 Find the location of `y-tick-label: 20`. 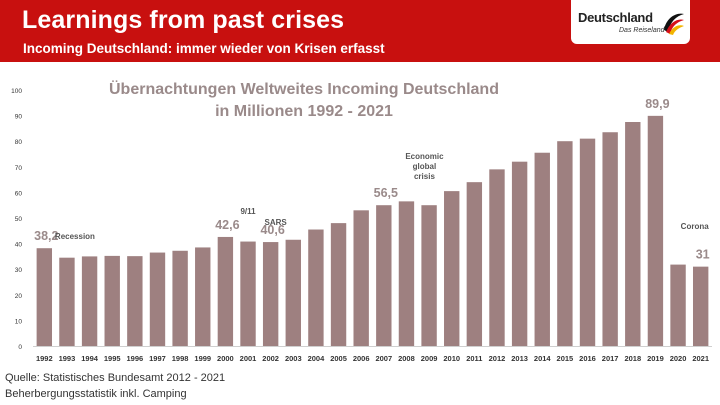

y-tick-label: 20 is located at coordinates (19, 296).